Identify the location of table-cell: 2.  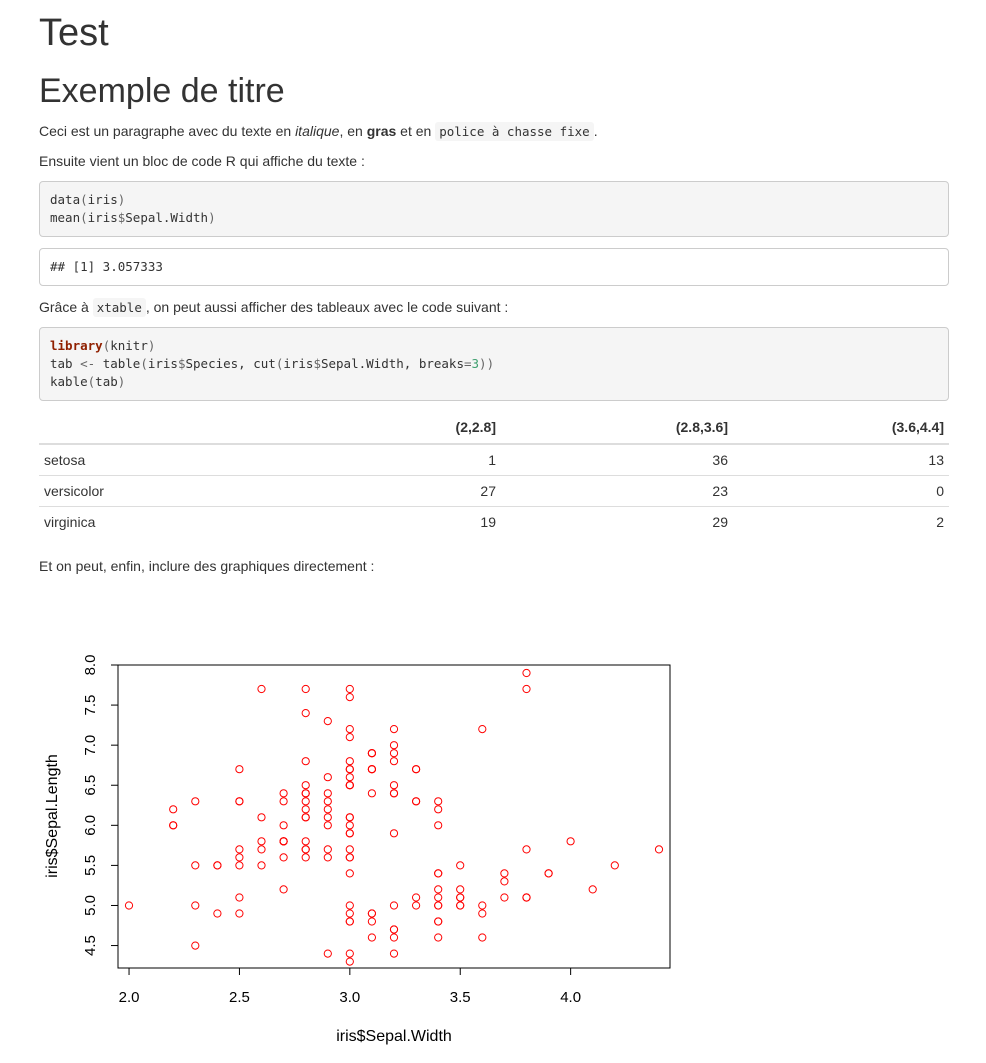
(841, 521).